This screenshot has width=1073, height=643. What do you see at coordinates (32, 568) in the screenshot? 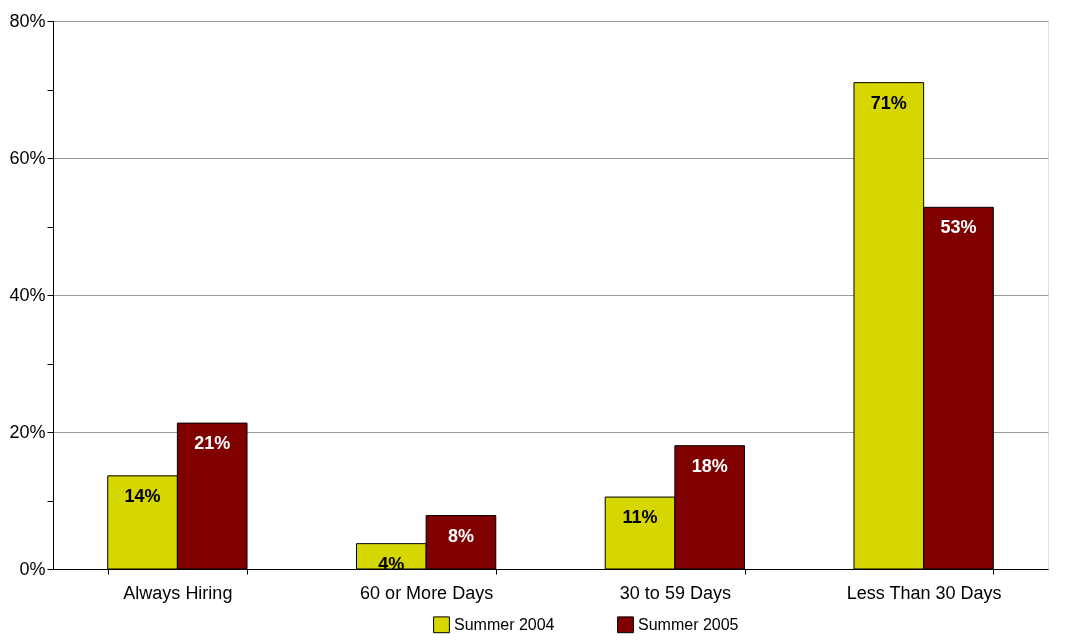
I see `y-tick-label: 0%` at bounding box center [32, 568].